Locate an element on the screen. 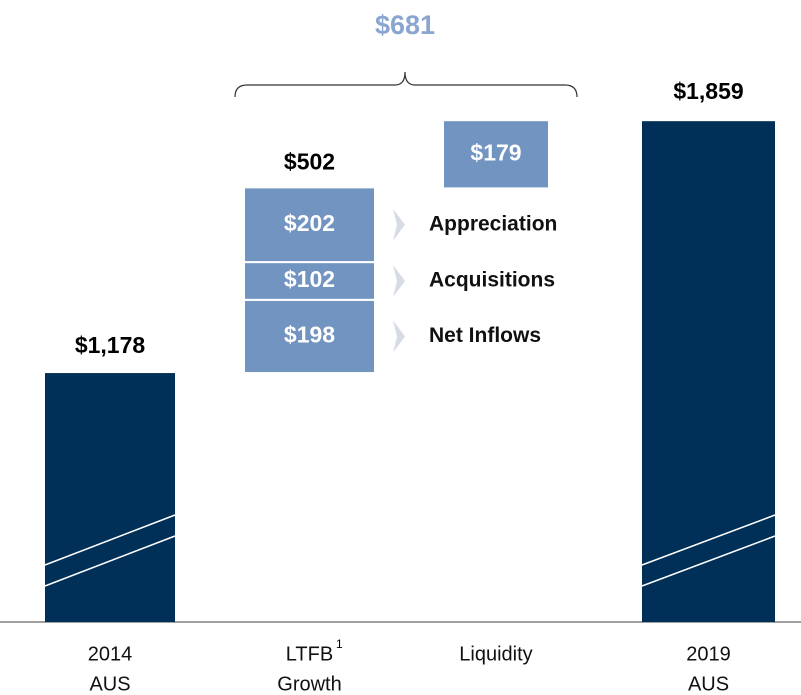  x-tick-label: LTFB is located at coordinates (309, 654).